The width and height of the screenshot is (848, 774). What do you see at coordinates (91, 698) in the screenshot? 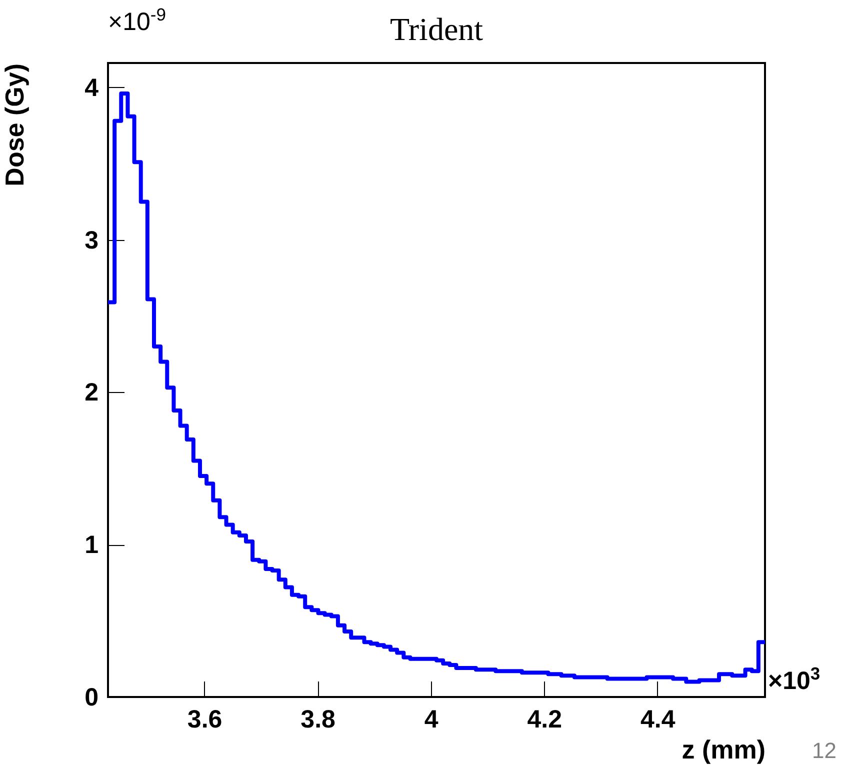
I see `y-tick-label: 0` at bounding box center [91, 698].